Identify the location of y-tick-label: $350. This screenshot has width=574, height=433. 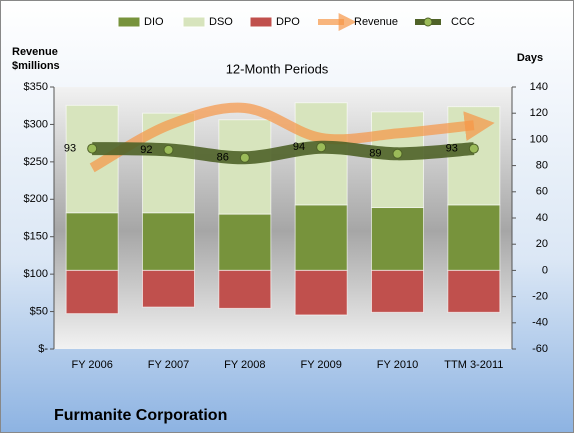
(36, 87).